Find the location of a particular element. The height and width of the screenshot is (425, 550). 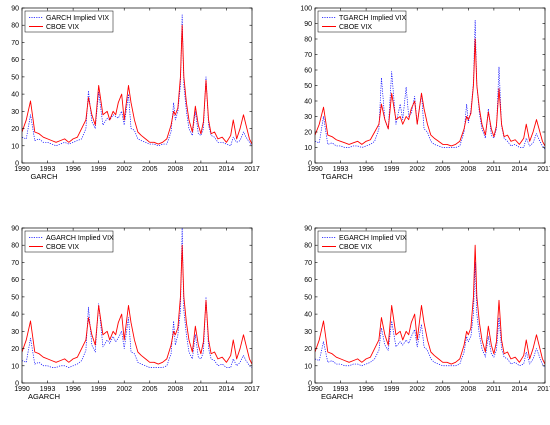

x-axis-label: AGARCH is located at coordinates (44, 396).